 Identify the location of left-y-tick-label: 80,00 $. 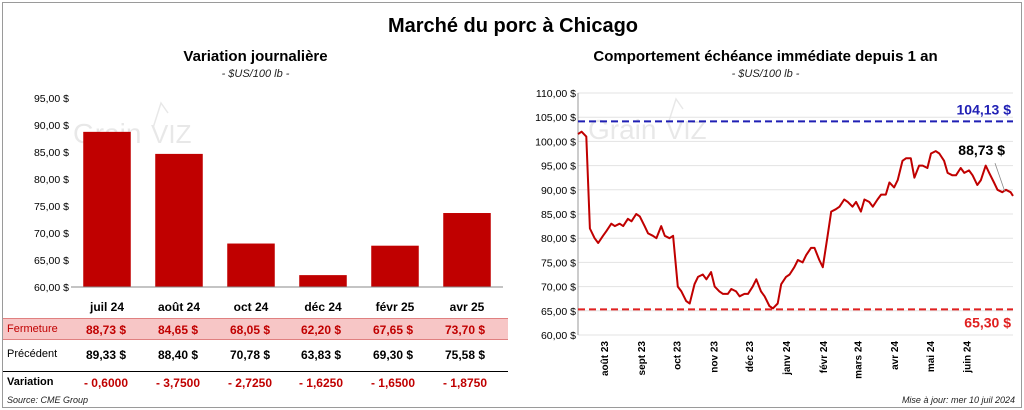
(51, 180).